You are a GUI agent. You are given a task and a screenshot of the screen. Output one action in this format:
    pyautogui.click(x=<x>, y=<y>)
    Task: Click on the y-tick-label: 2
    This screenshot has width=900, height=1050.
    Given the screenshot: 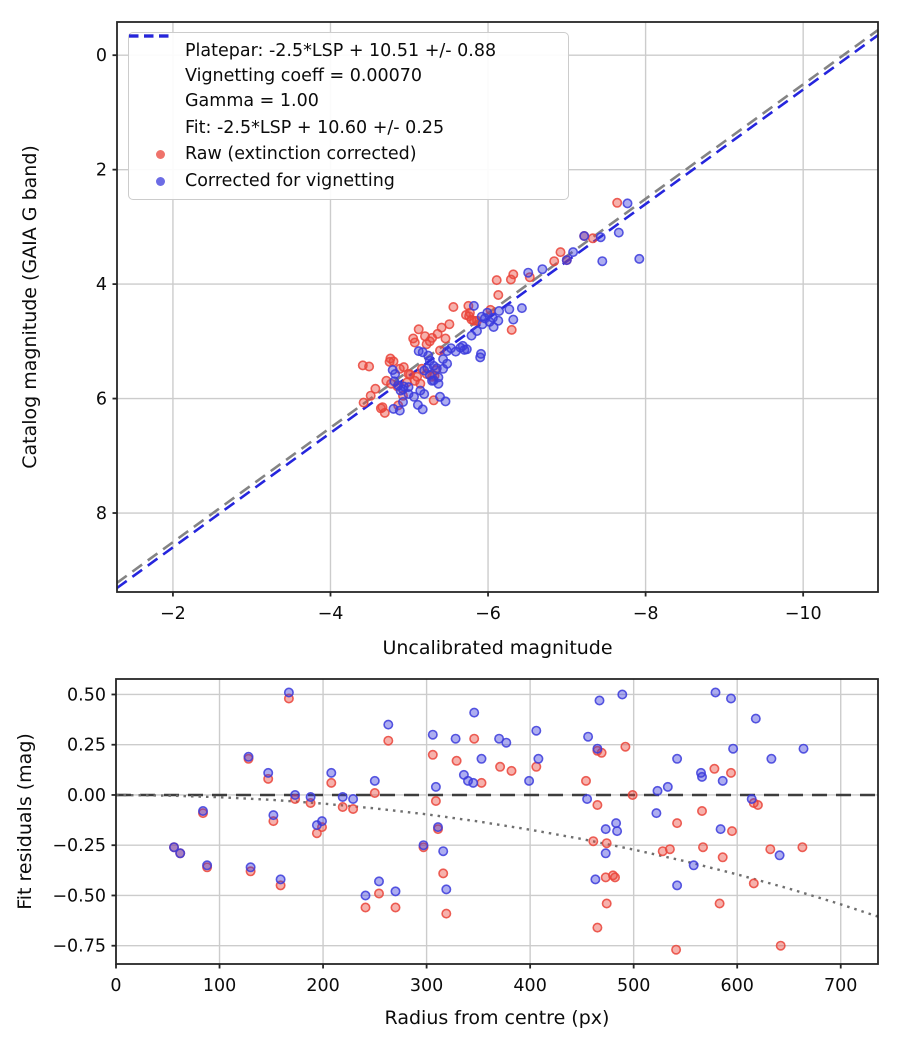 What is the action you would take?
    pyautogui.click(x=101, y=171)
    